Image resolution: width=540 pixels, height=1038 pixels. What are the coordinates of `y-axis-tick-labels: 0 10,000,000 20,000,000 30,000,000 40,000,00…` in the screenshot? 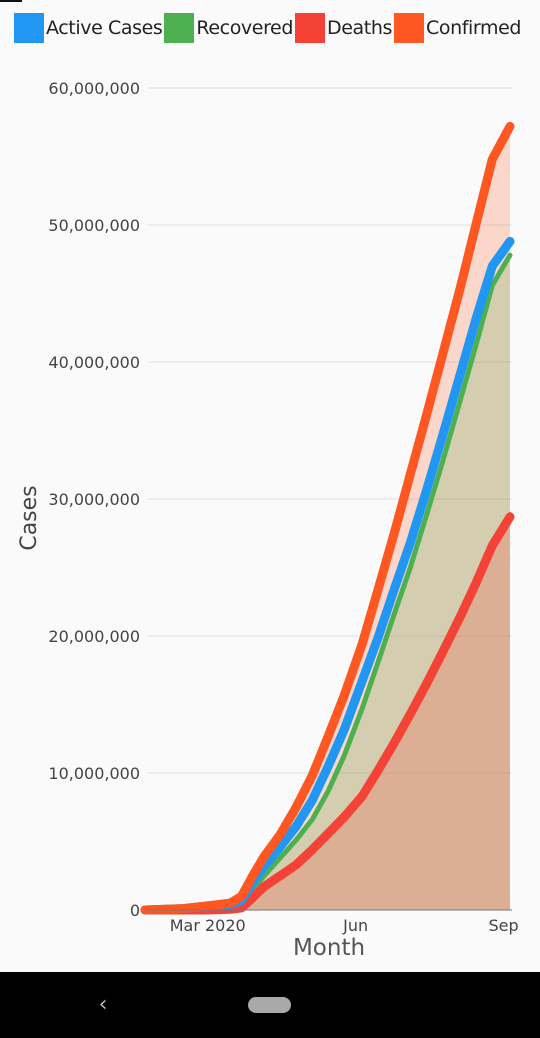 It's located at (94, 499).